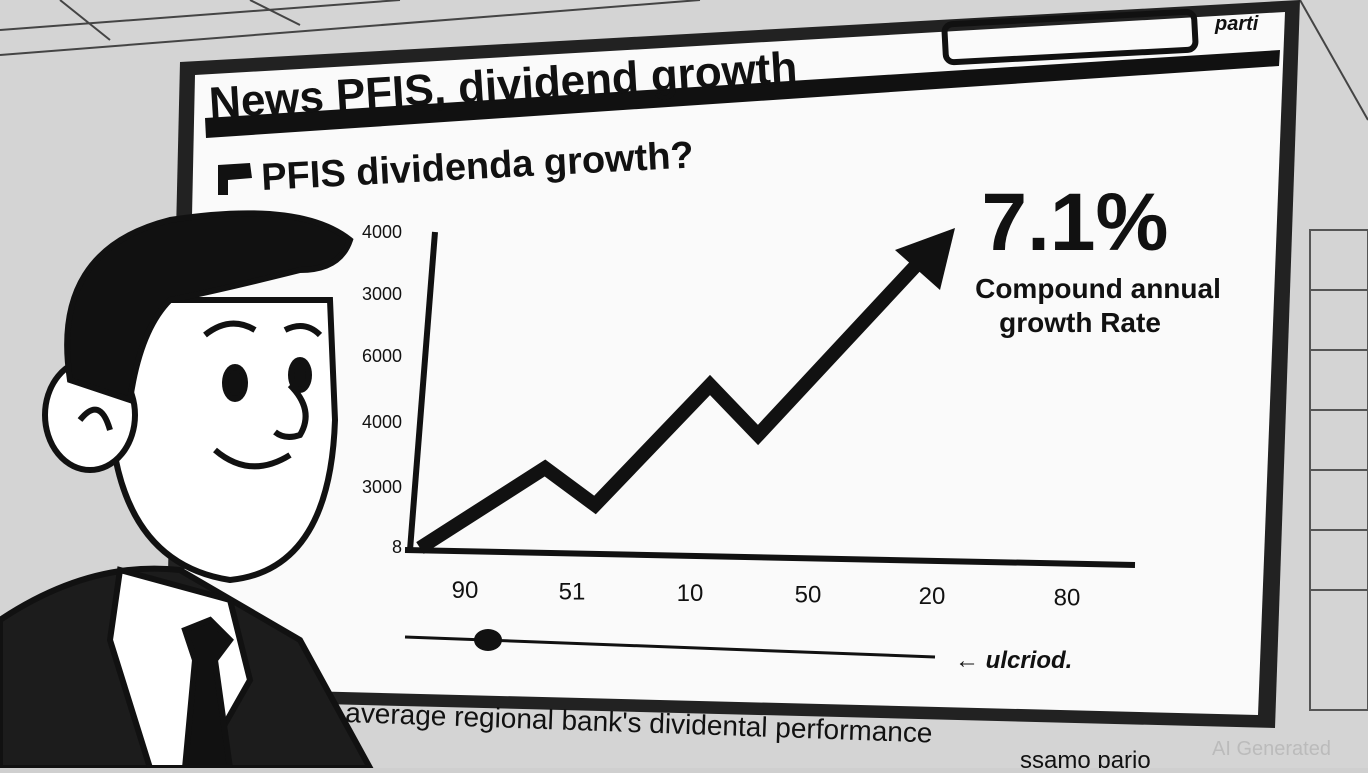 The height and width of the screenshot is (773, 1368). I want to click on x-tick-label: 51, so click(572, 592).